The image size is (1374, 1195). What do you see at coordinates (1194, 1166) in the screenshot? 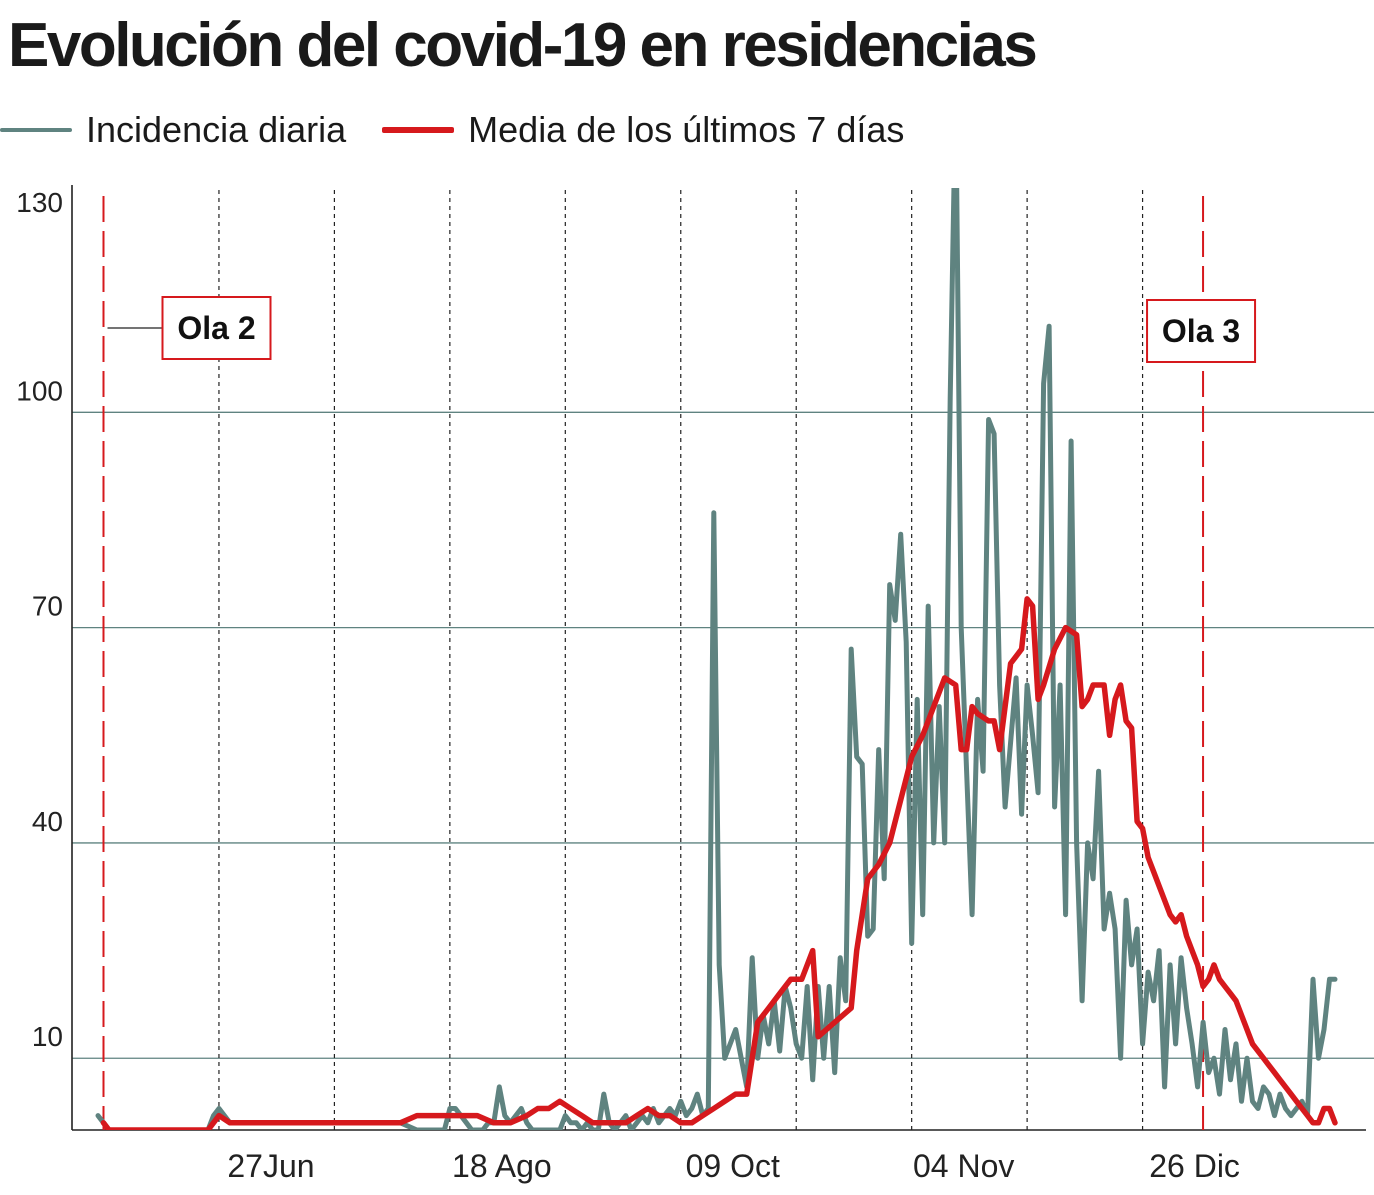
I see `x-tick-label: 26 Dic` at bounding box center [1194, 1166].